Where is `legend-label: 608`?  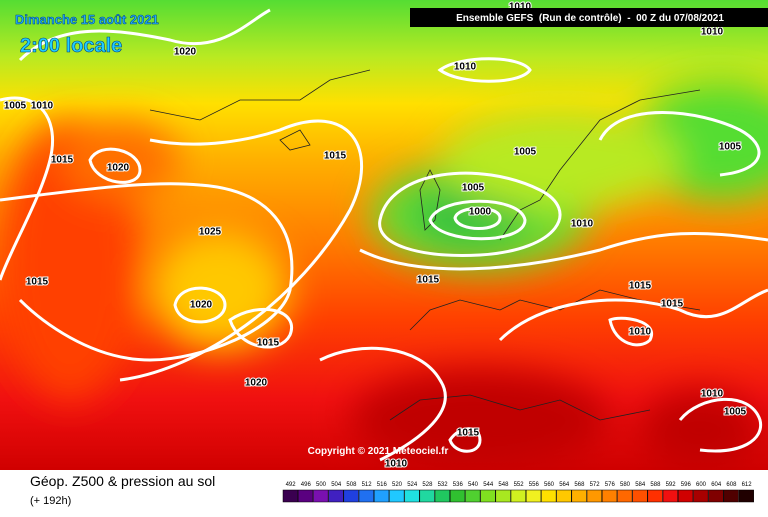 legend-label: 608 is located at coordinates (731, 485).